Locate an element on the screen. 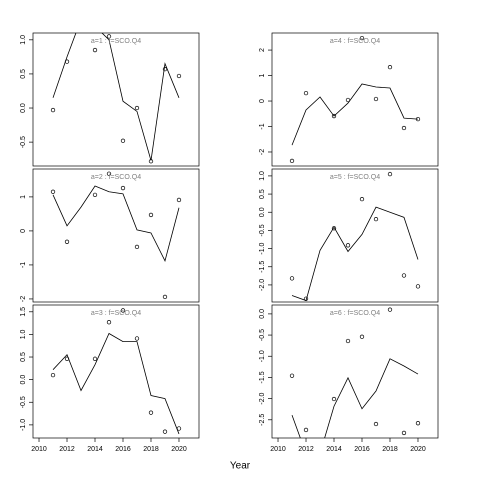 Image resolution: width=480 pixels, height=480 pixels. panel-title: a=5 : f=SCO.Q4 is located at coordinates (355, 177).